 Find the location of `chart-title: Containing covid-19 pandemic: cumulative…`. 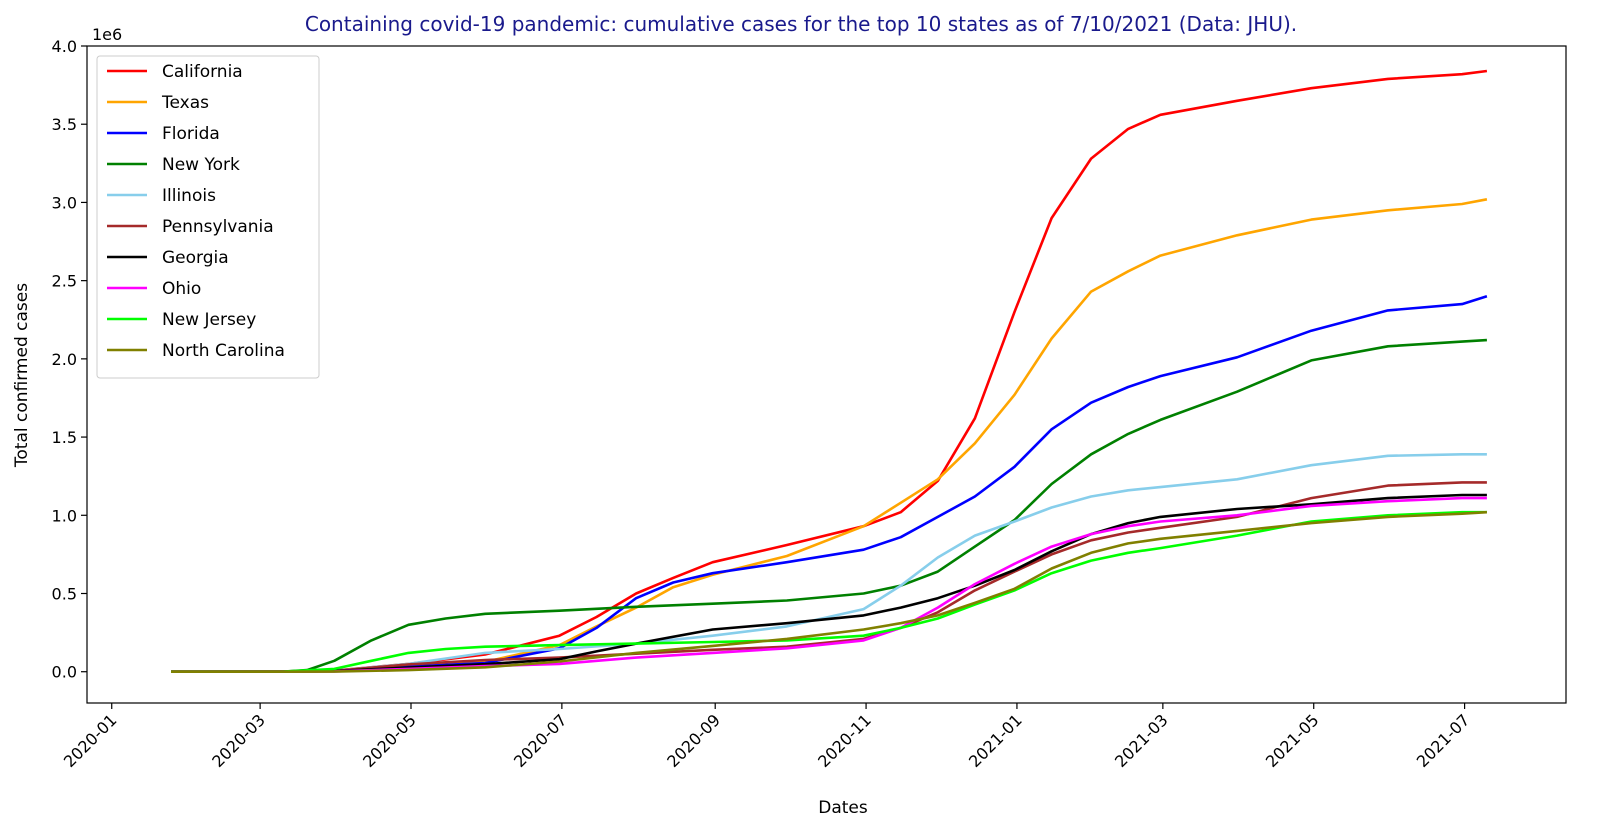

chart-title: Containing covid-19 pandemic: cumulative… is located at coordinates (801, 24).